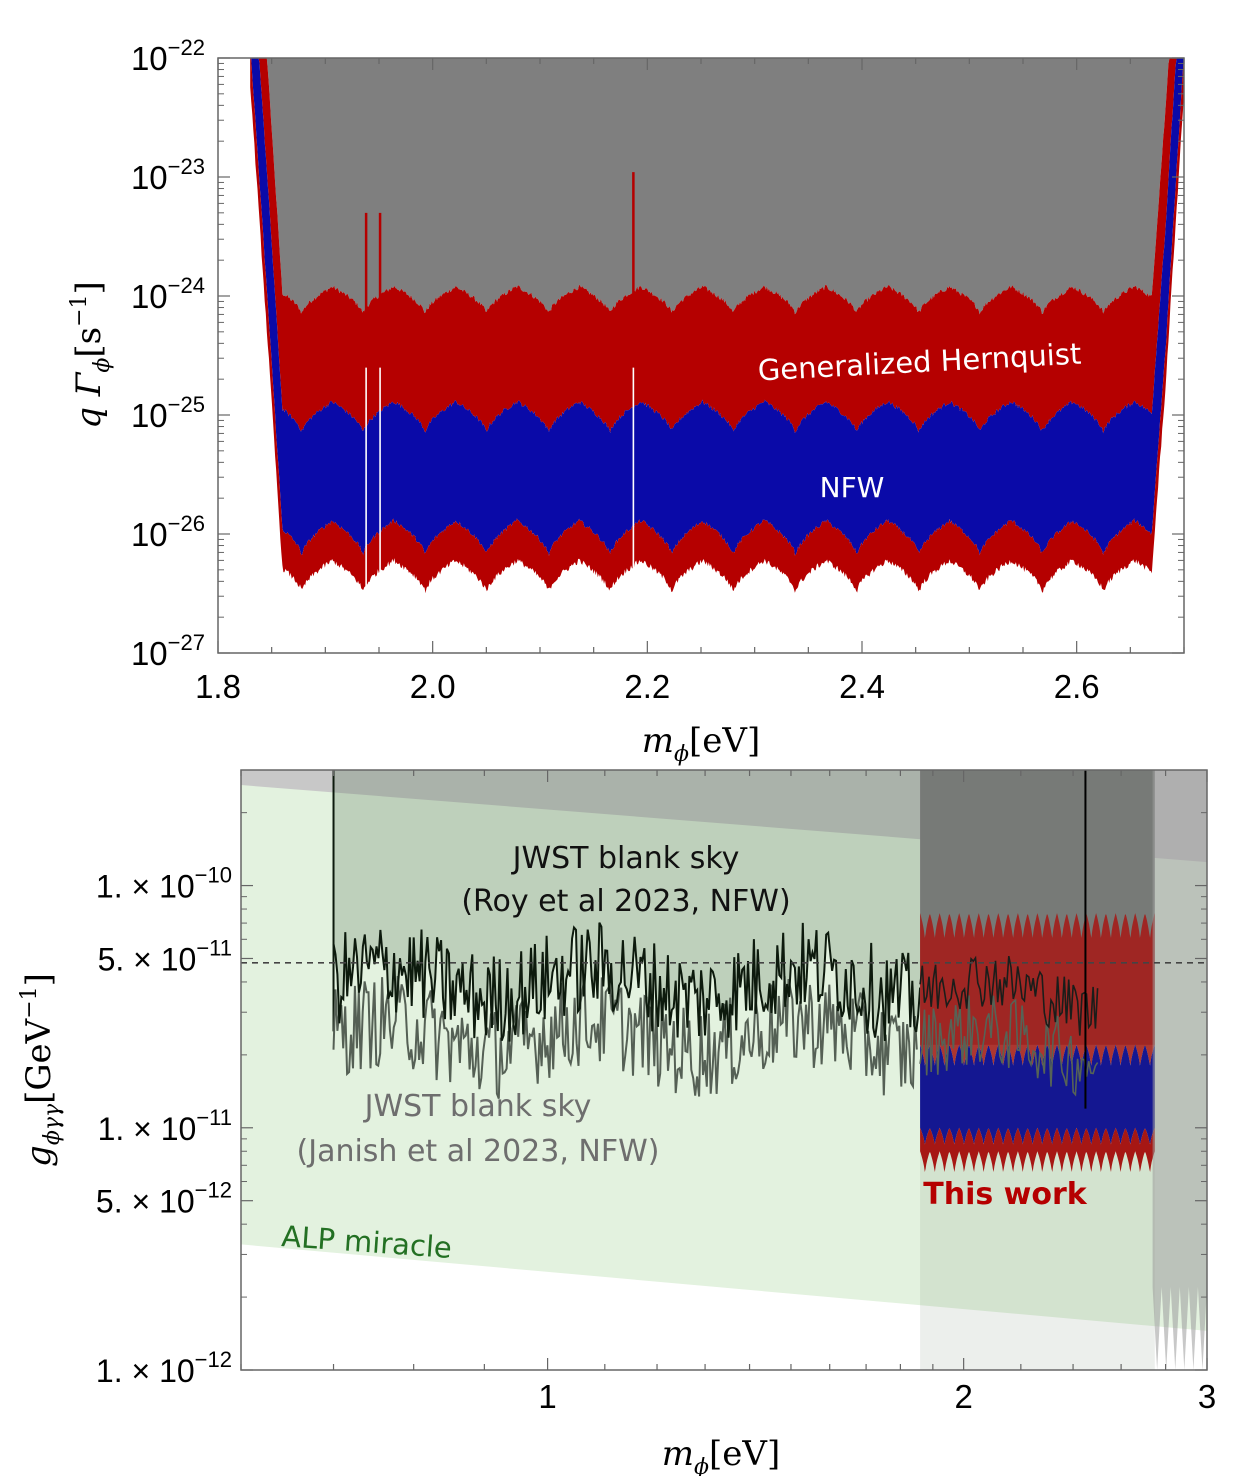 This screenshot has height=1476, width=1237. Describe the element at coordinates (1077, 686) in the screenshot. I see `top-x-tick-label: 2.6` at that location.